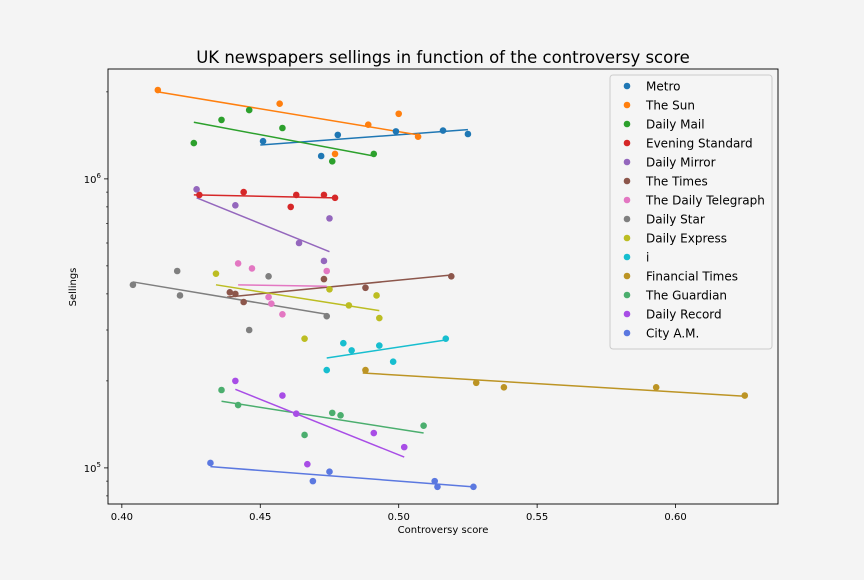 This screenshot has width=864, height=580. What do you see at coordinates (675, 220) in the screenshot?
I see `legend-label: Daily Star` at bounding box center [675, 220].